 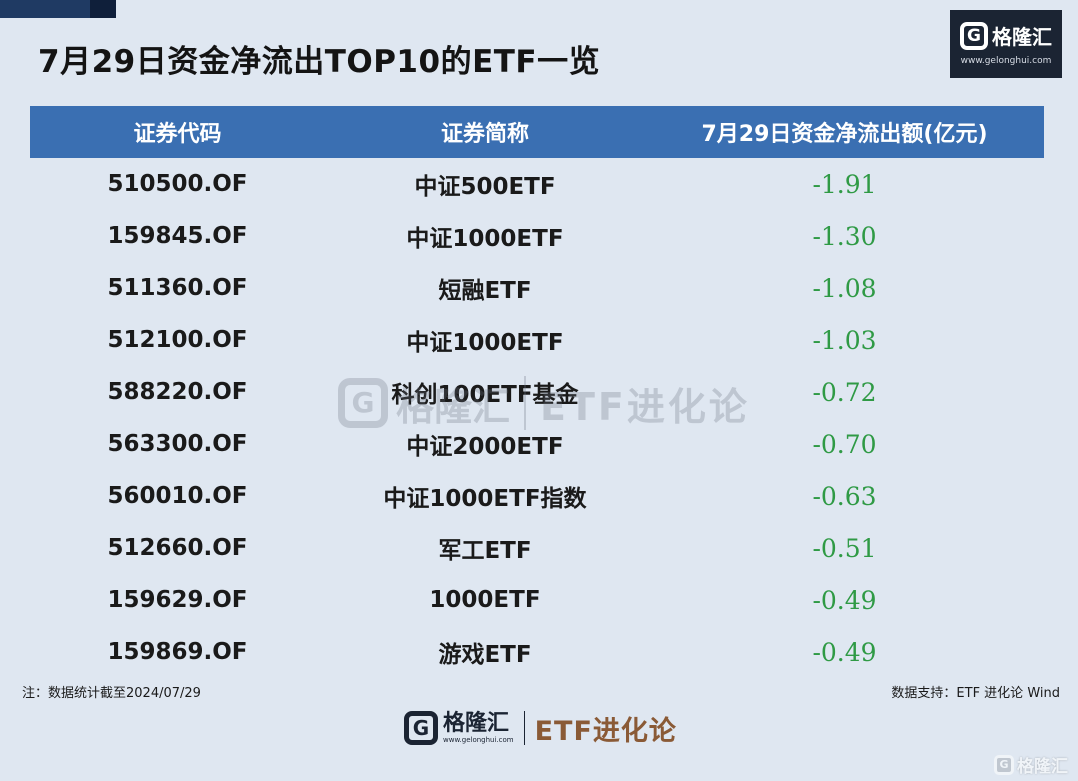 What do you see at coordinates (844, 134) in the screenshot?
I see `header-outflow: 7月29日资金净流出额(亿元)` at bounding box center [844, 134].